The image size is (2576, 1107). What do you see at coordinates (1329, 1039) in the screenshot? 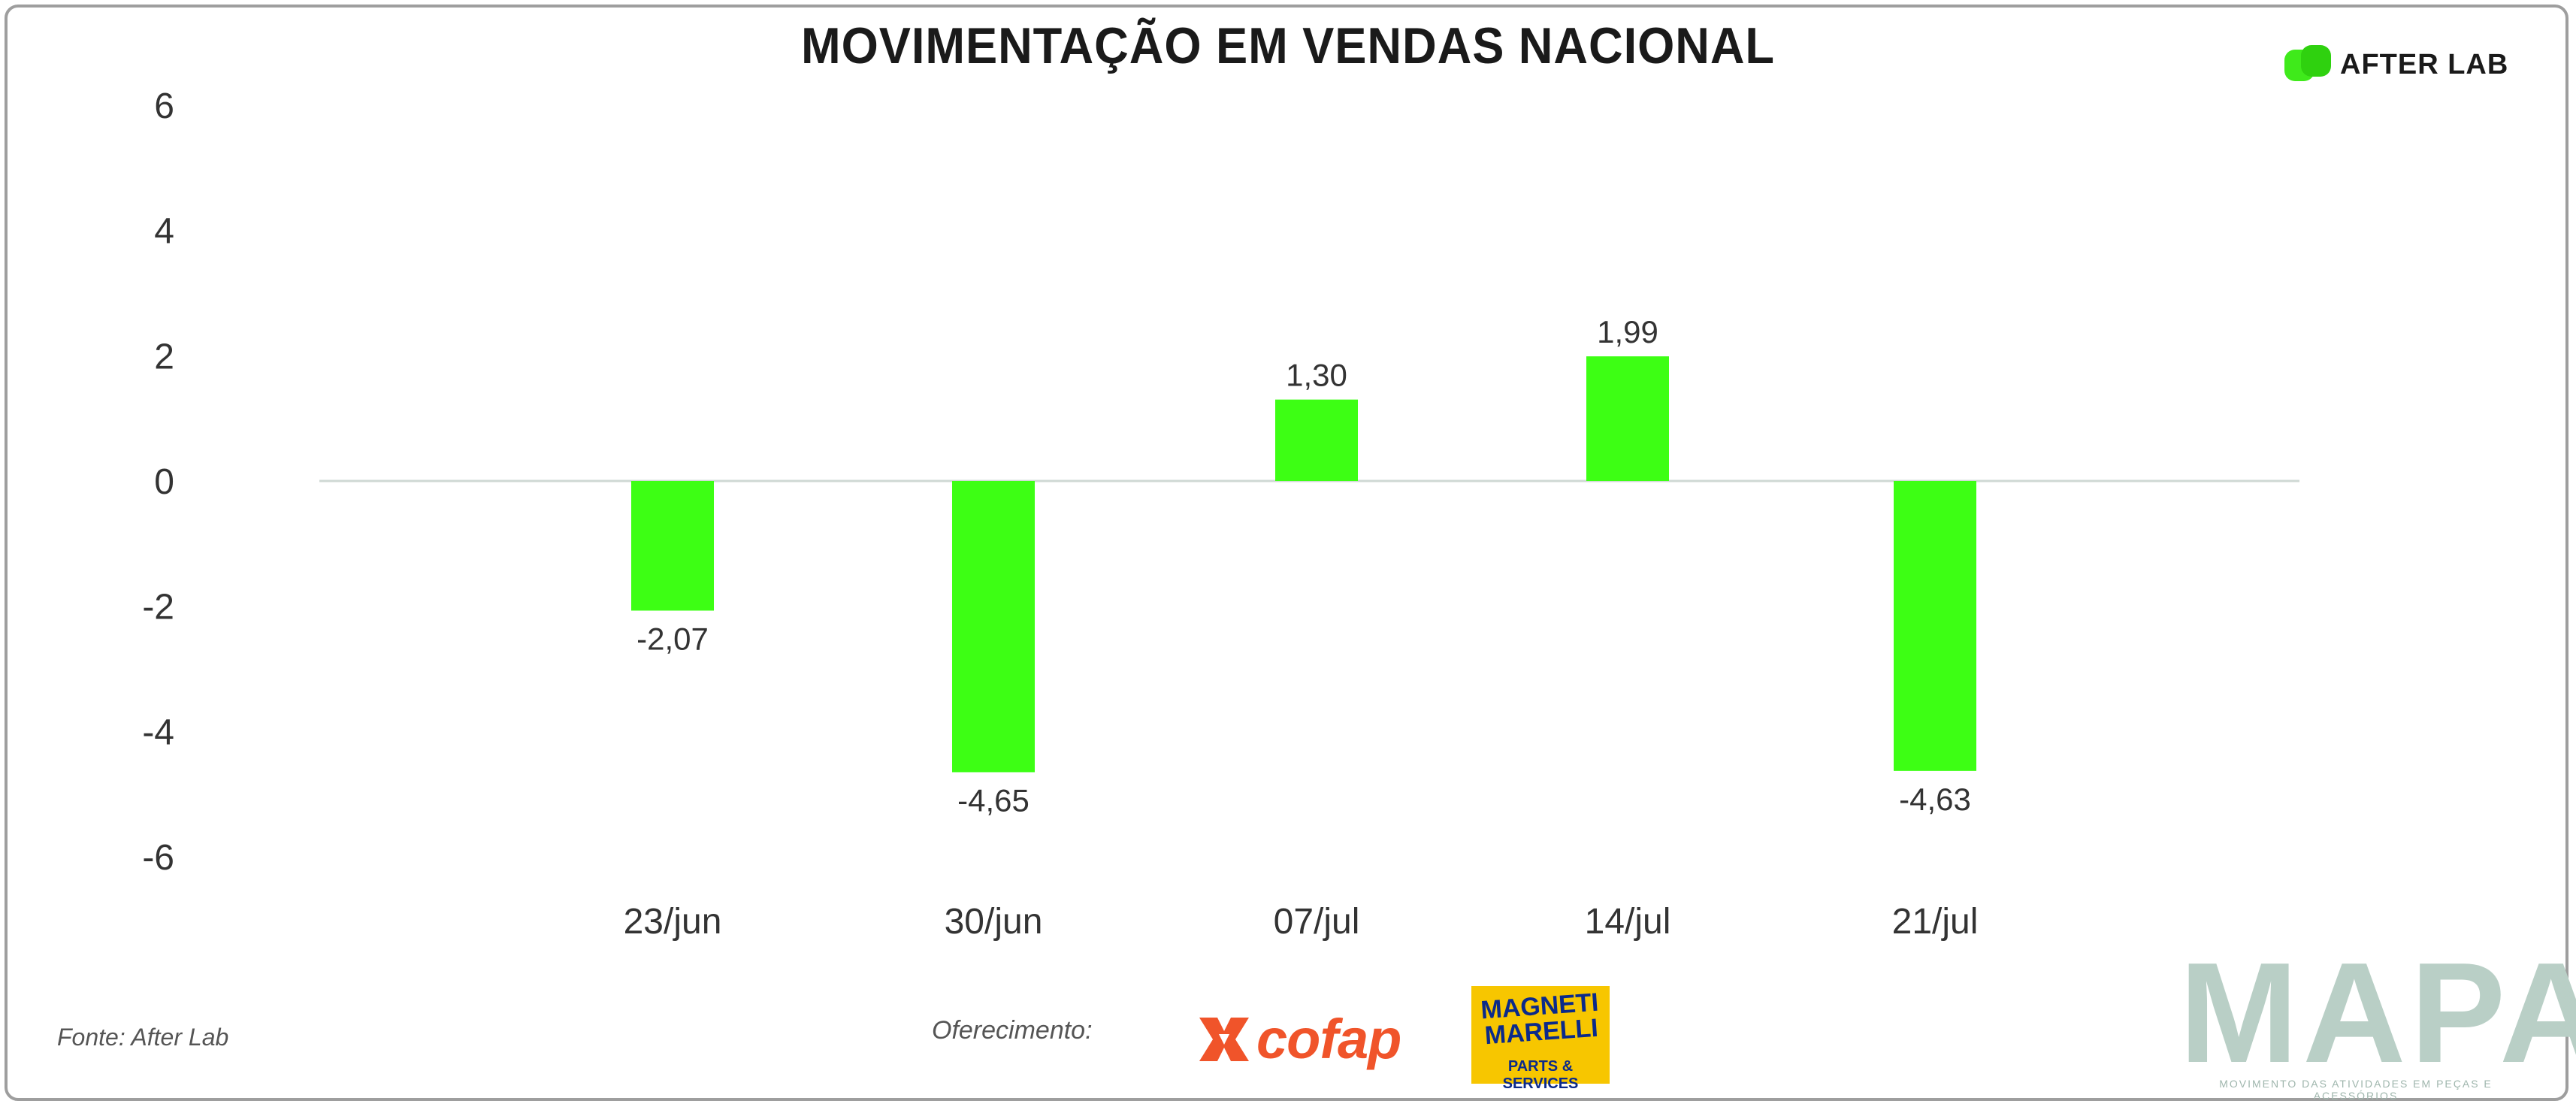
I see `cofap-logo-text: cofap` at bounding box center [1329, 1039].